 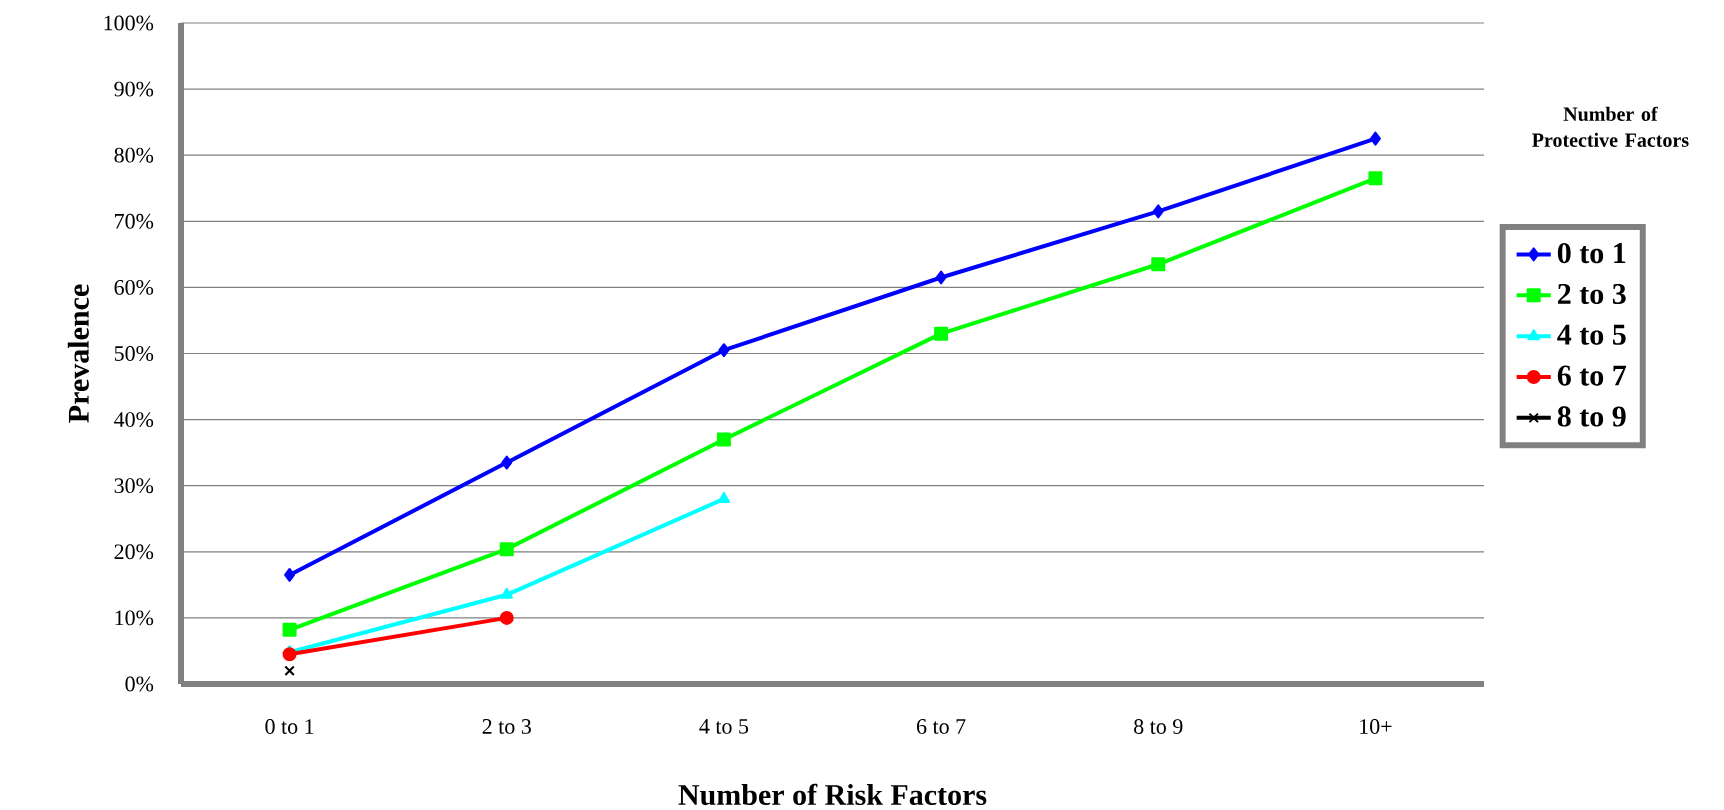 I want to click on legend-title: Number of Protective Factors, so click(x=1610, y=126).